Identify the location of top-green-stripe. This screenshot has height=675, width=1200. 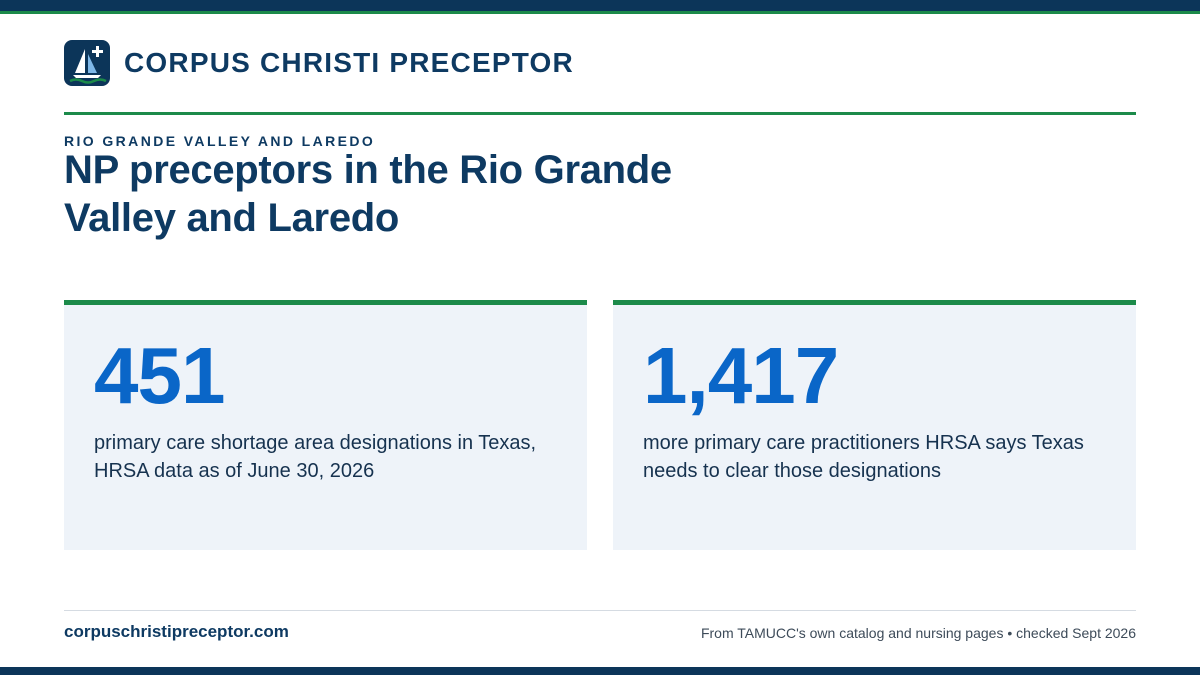
(600, 12).